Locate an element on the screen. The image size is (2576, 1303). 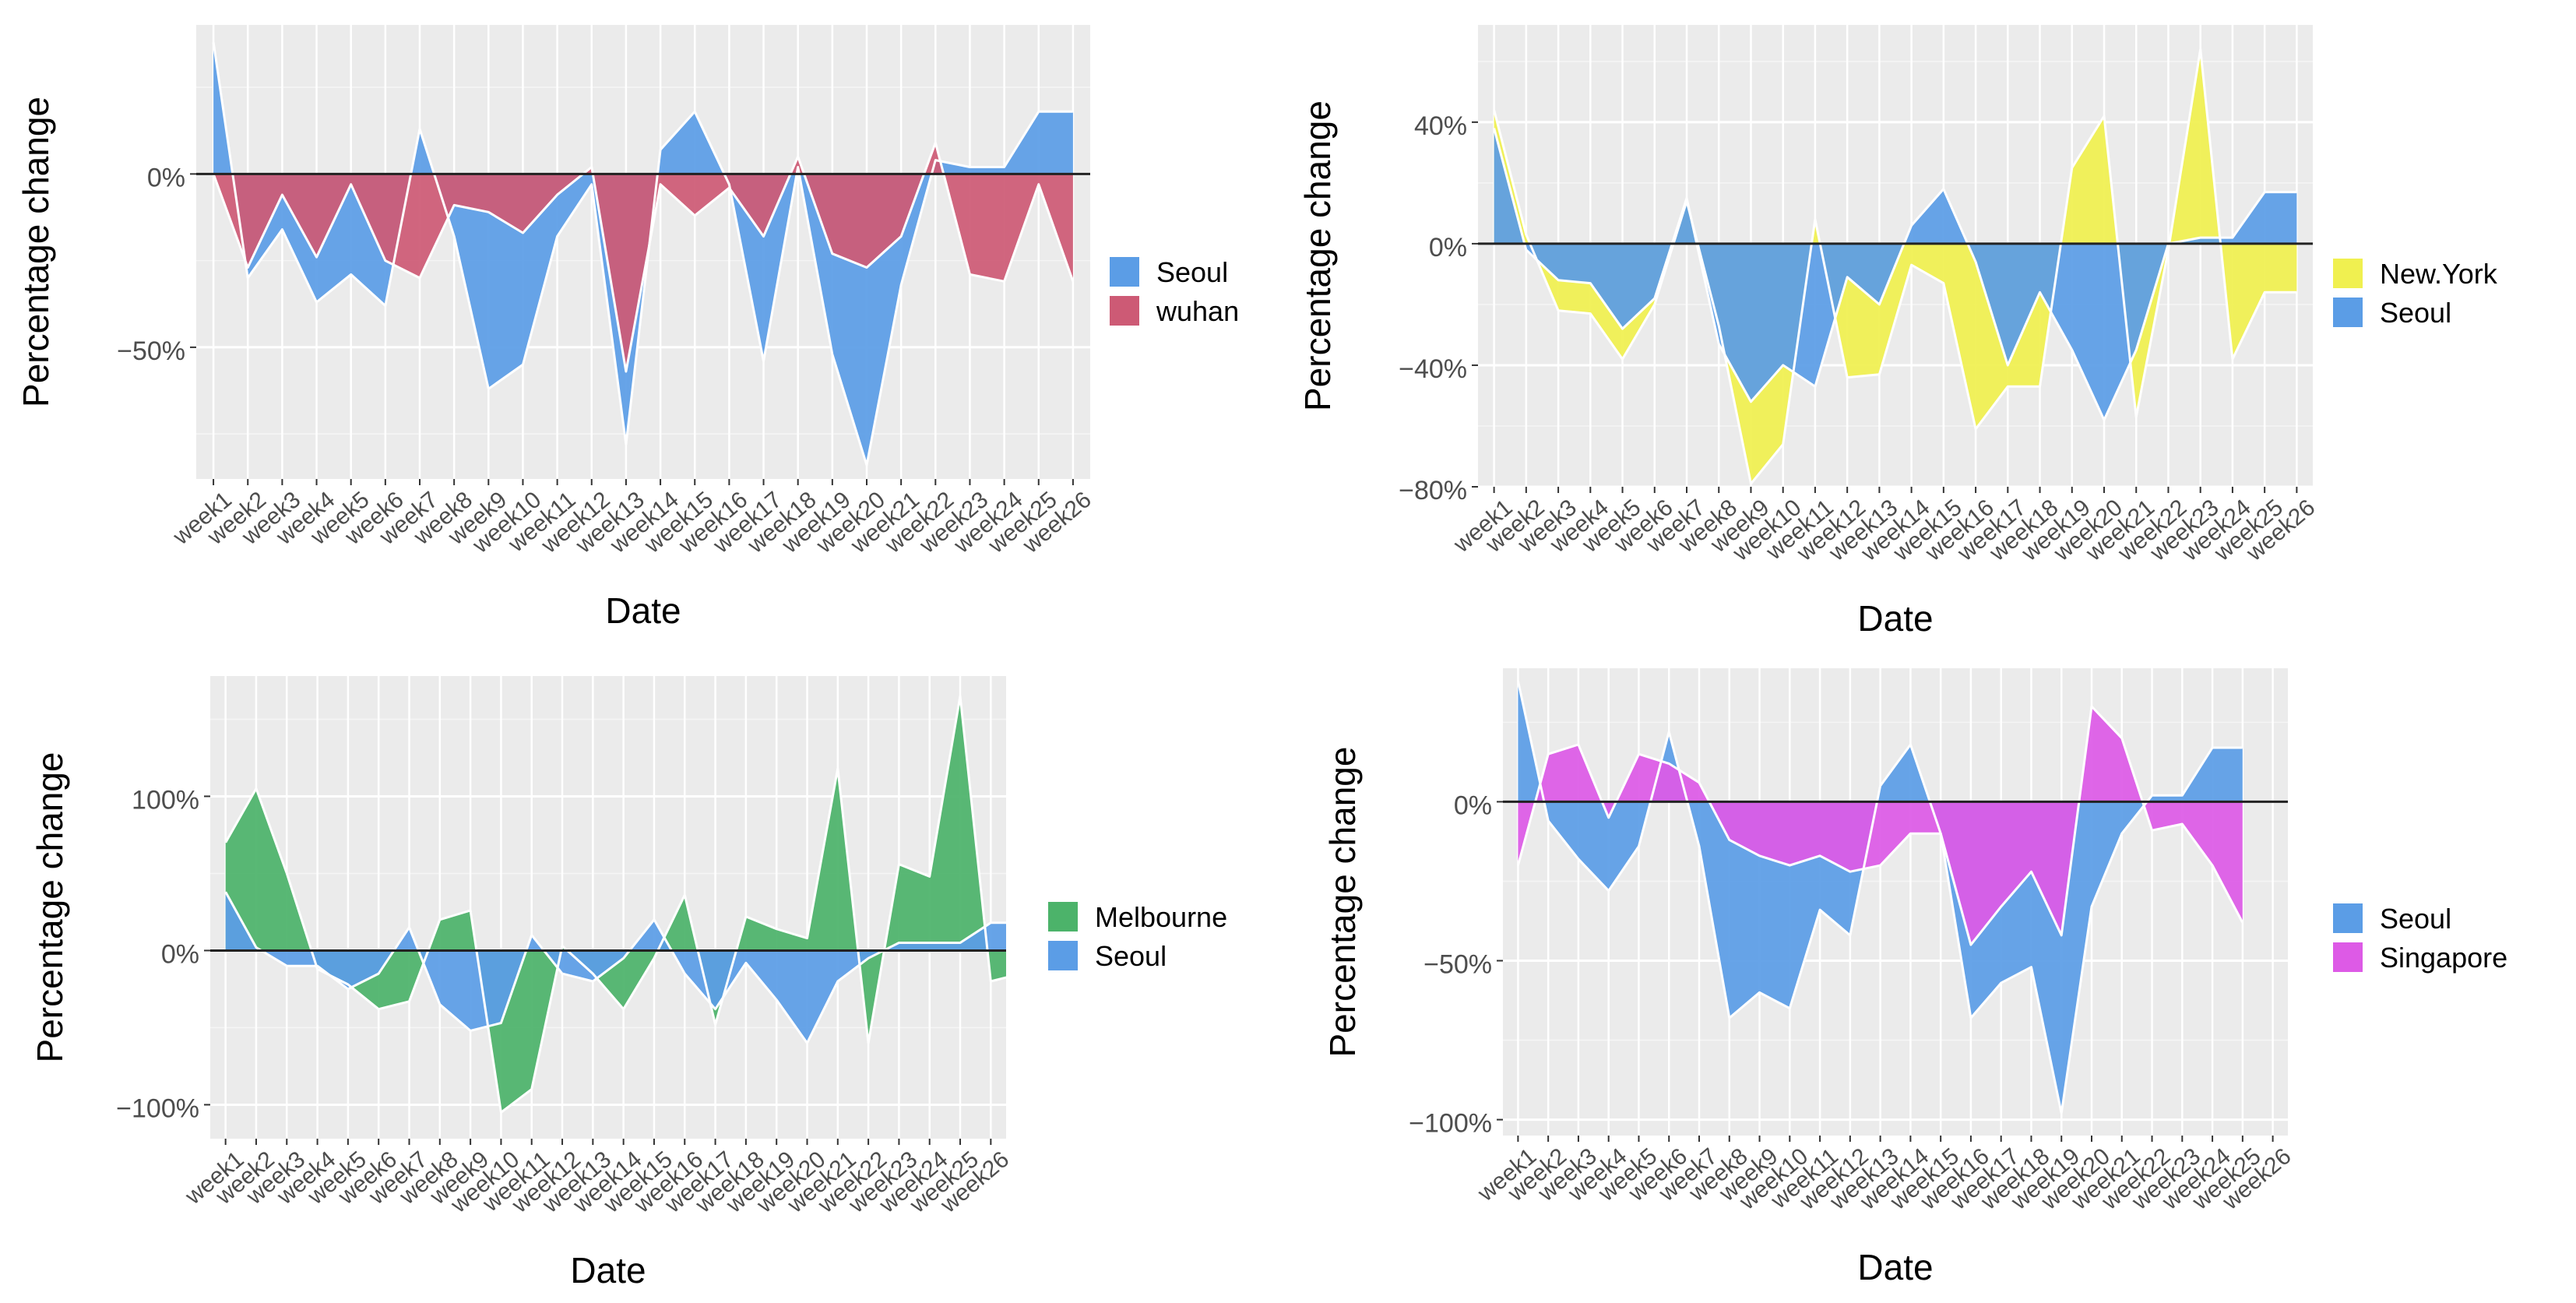
area-singapore is located at coordinates (1880, 826).